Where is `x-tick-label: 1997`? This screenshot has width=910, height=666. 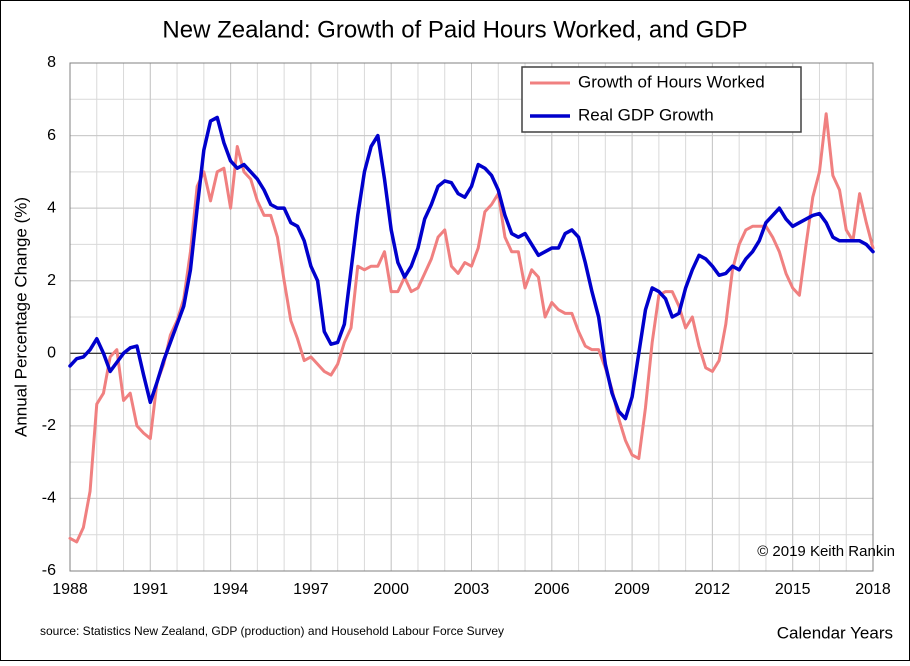
x-tick-label: 1997 is located at coordinates (311, 589).